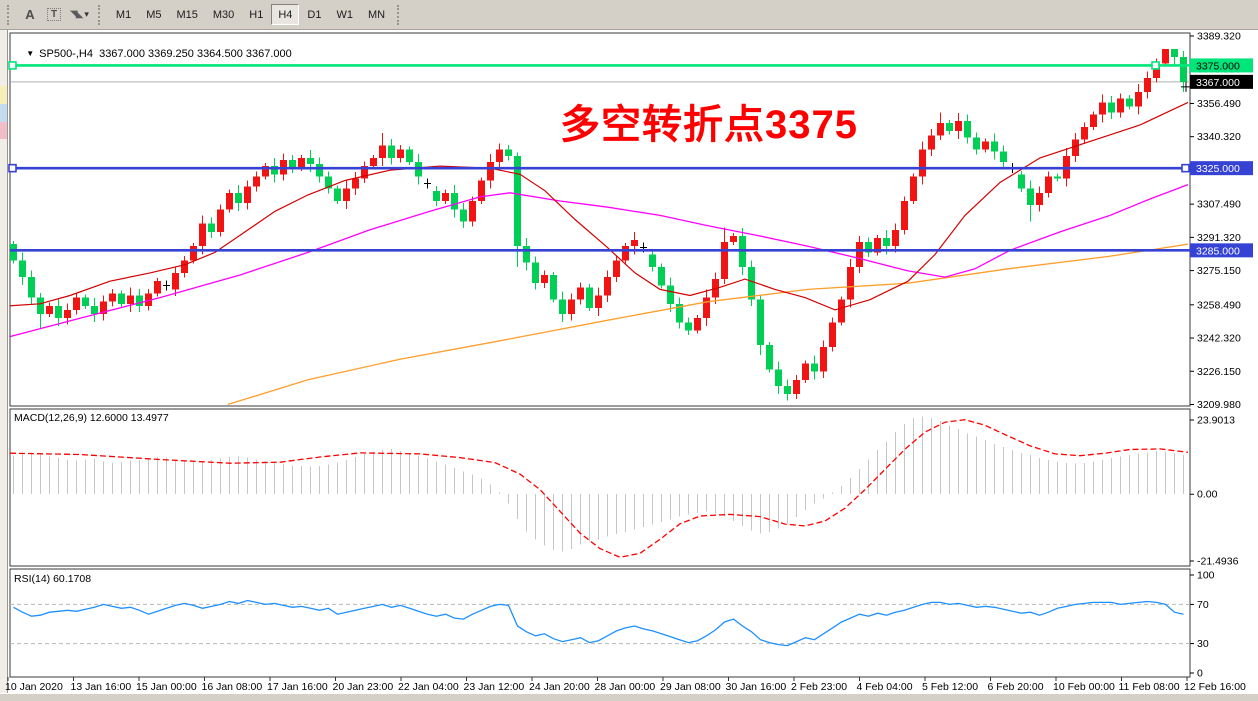  I want to click on macd-axis-label: -21.4936, so click(1218, 562).